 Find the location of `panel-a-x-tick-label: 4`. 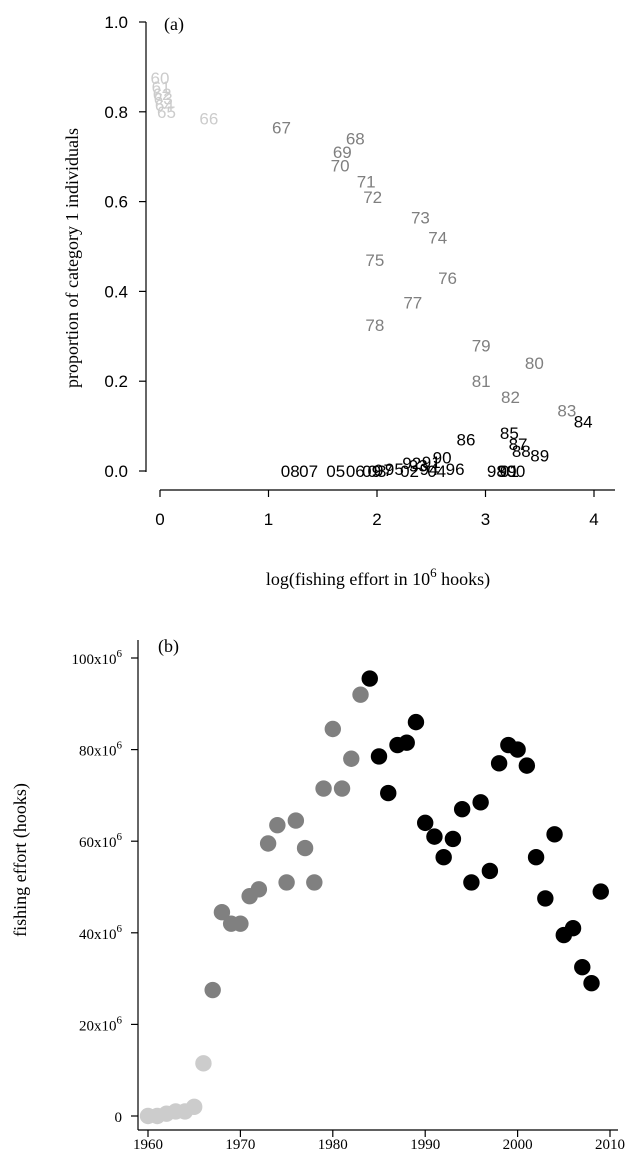

panel-a-x-tick-label: 4 is located at coordinates (593, 519).